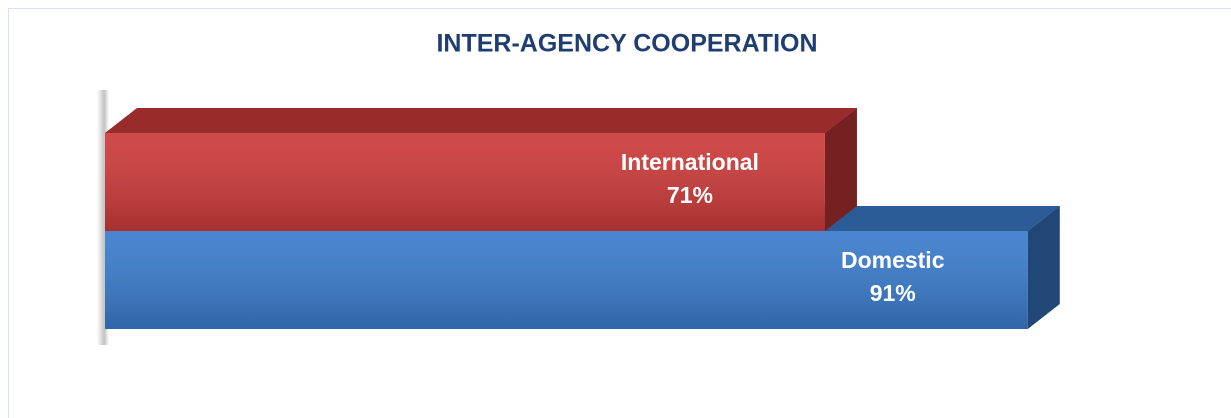 The height and width of the screenshot is (418, 1231). I want to click on bar-top, so click(481, 120).